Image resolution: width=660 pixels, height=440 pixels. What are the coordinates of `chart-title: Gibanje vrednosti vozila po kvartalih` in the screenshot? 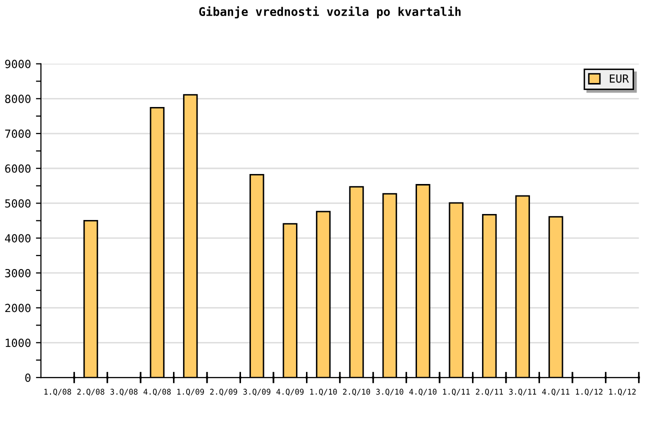 It's located at (330, 12).